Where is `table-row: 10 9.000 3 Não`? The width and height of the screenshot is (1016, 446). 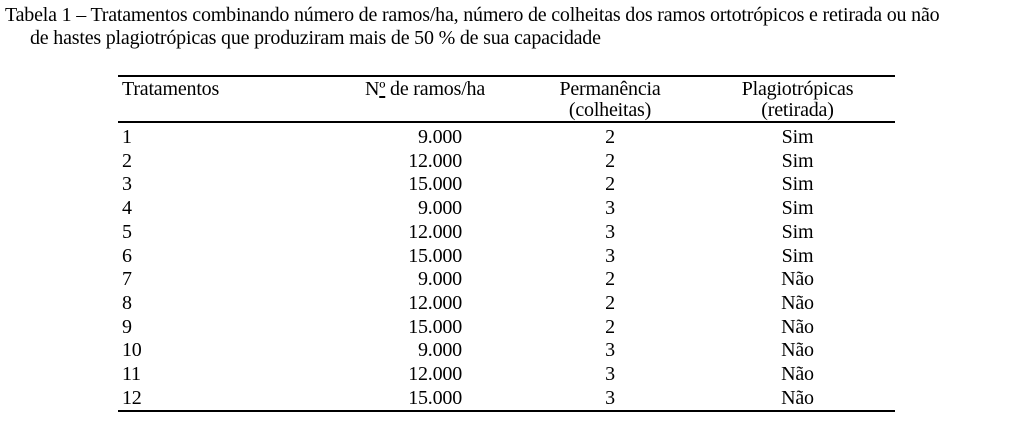 table-row: 10 9.000 3 Não is located at coordinates (506, 351).